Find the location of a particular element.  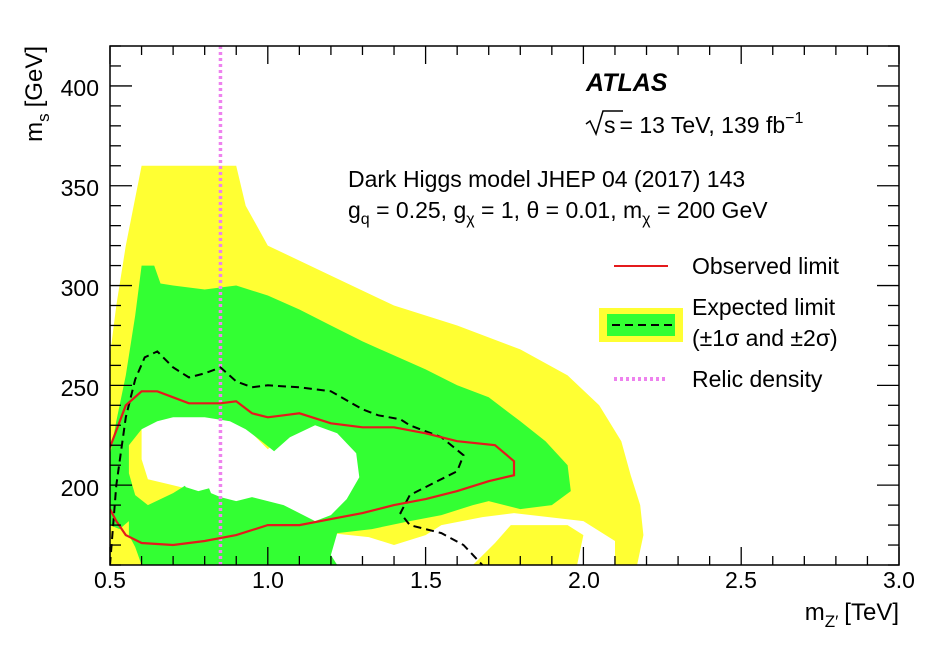

legend-expected-label: Expected limit is located at coordinates (764, 307).